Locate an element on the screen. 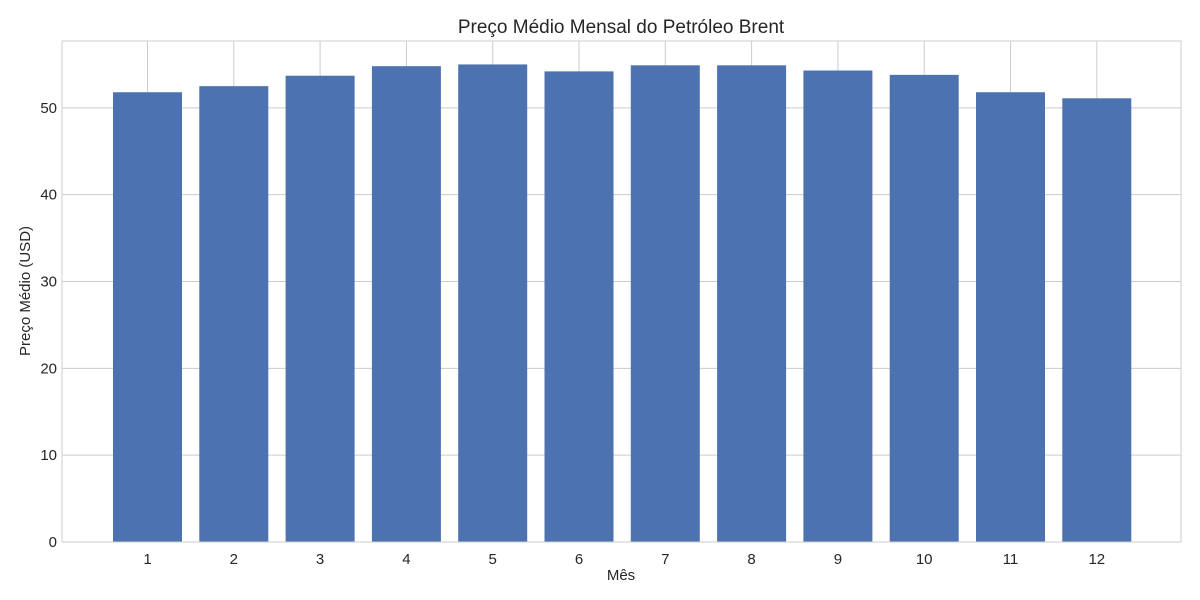 This screenshot has height=600, width=1200. x-tick-label: 5 is located at coordinates (493, 559).